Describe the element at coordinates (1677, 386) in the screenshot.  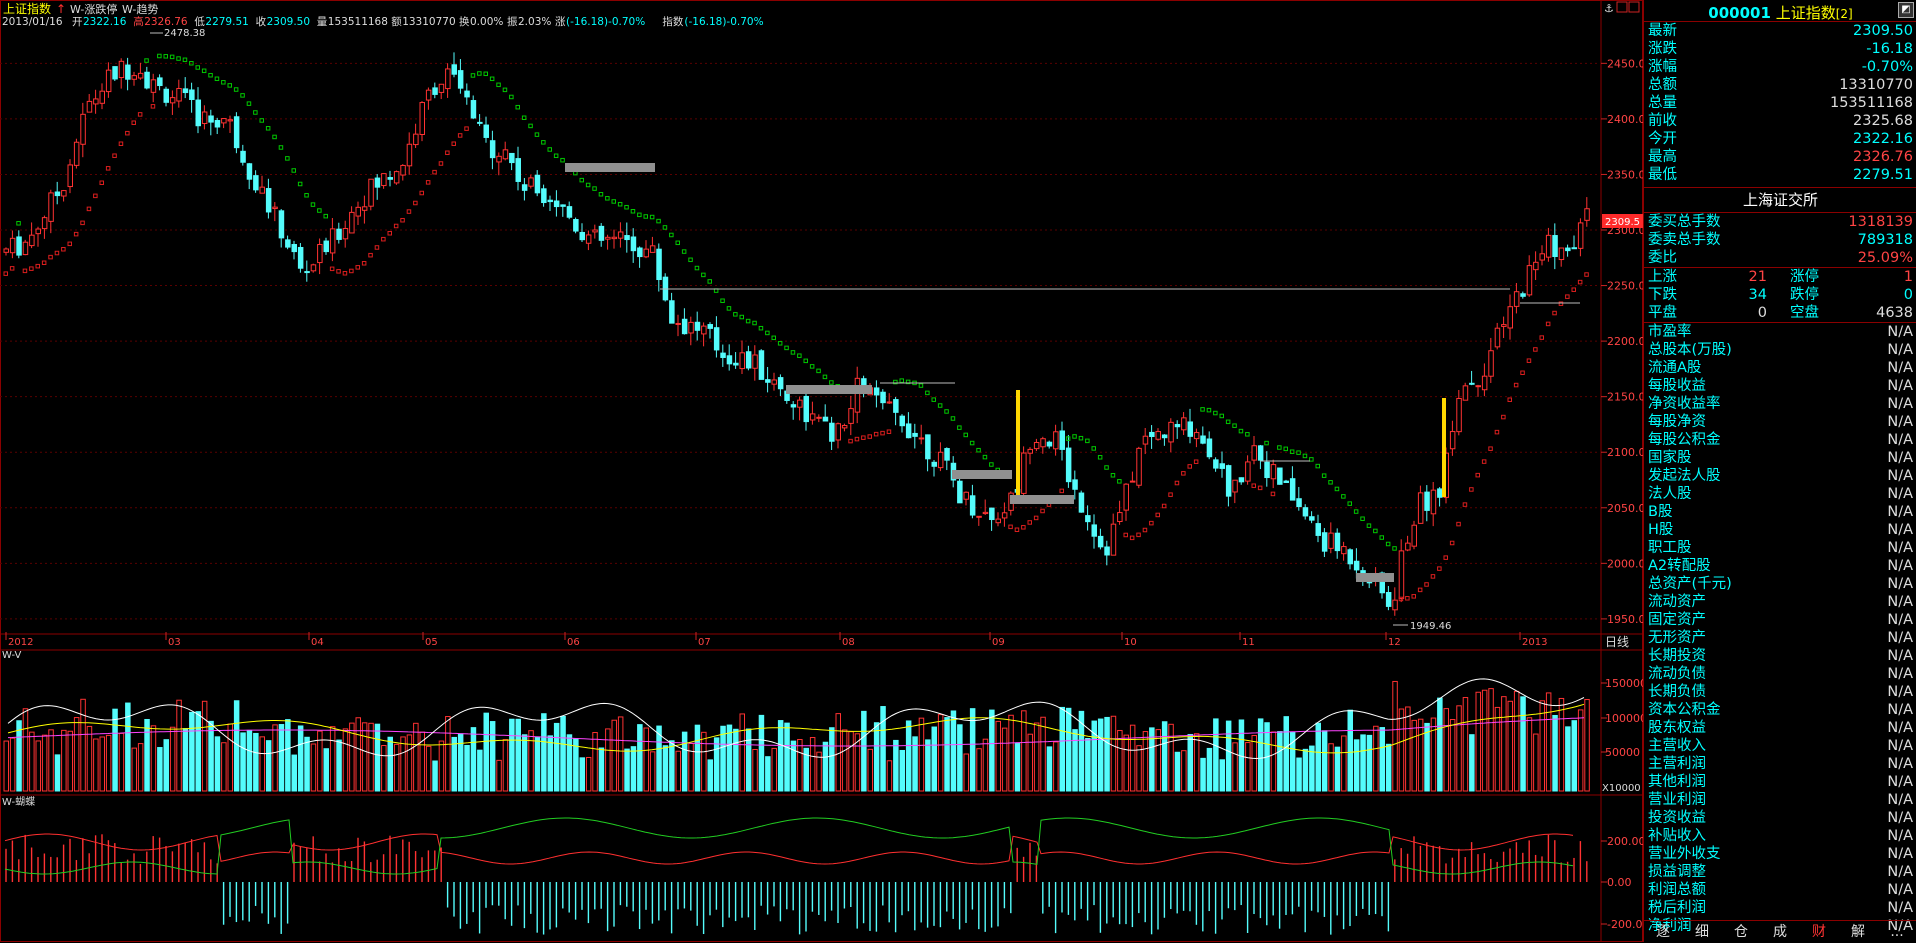
I see `finance-label: 每股收益` at that location.